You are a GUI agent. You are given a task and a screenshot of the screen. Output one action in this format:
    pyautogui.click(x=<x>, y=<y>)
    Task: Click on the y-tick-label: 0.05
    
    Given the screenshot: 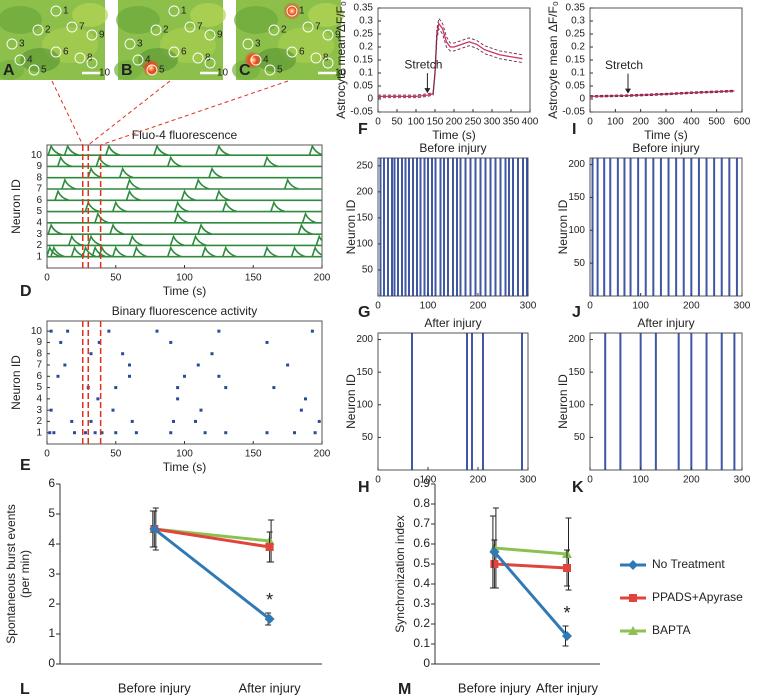 What is the action you would take?
    pyautogui.click(x=364, y=86)
    